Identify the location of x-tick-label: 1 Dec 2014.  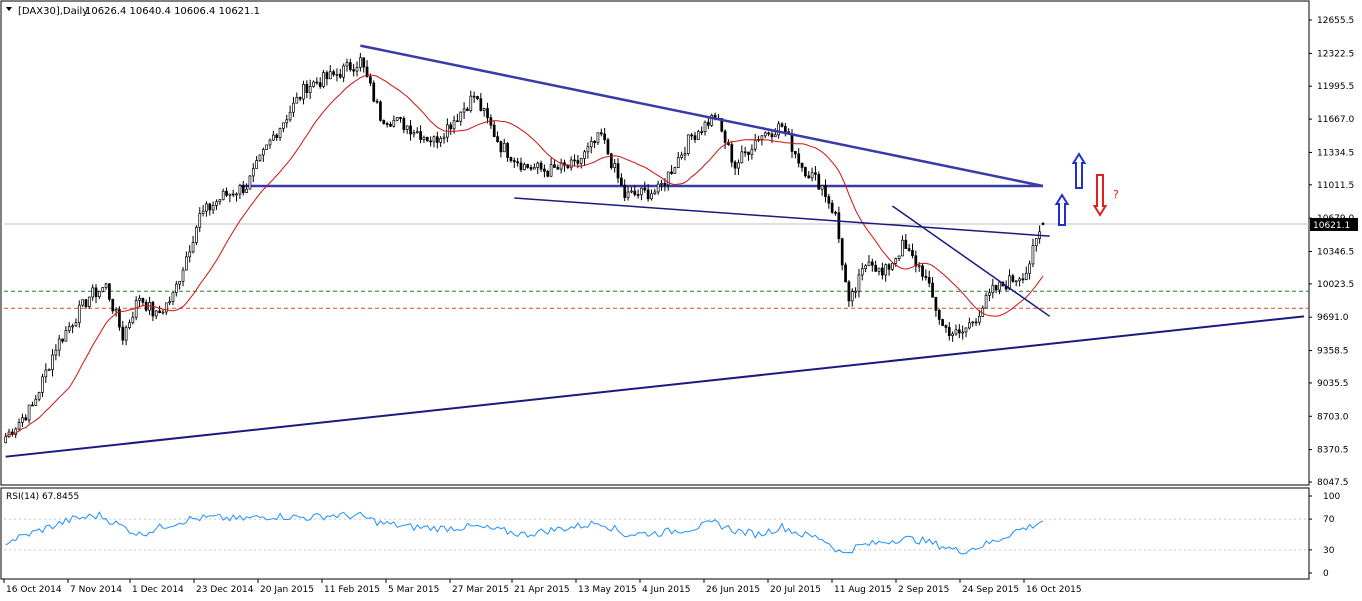
(158, 590).